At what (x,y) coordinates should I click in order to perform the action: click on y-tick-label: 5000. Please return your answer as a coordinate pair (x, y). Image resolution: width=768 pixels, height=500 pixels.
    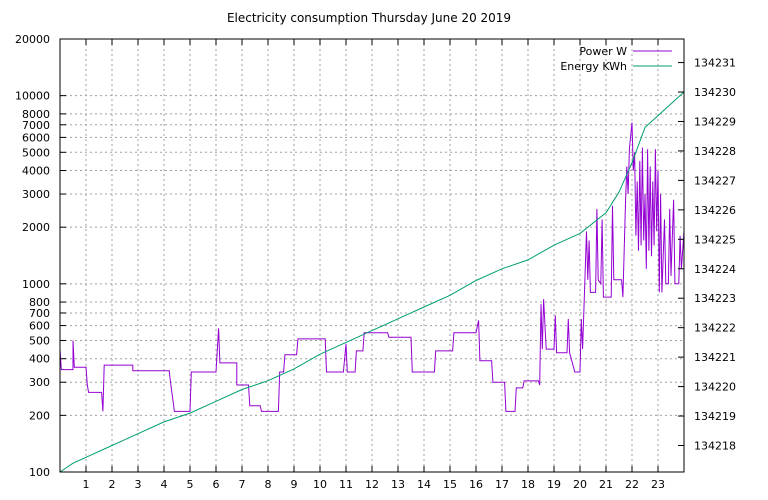
    Looking at the image, I should click on (36, 152).